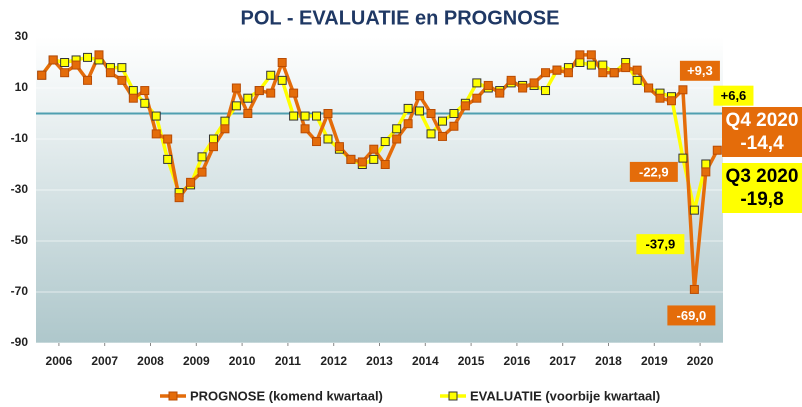  Describe the element at coordinates (59, 361) in the screenshot. I see `x-tick-label: 2006` at that location.